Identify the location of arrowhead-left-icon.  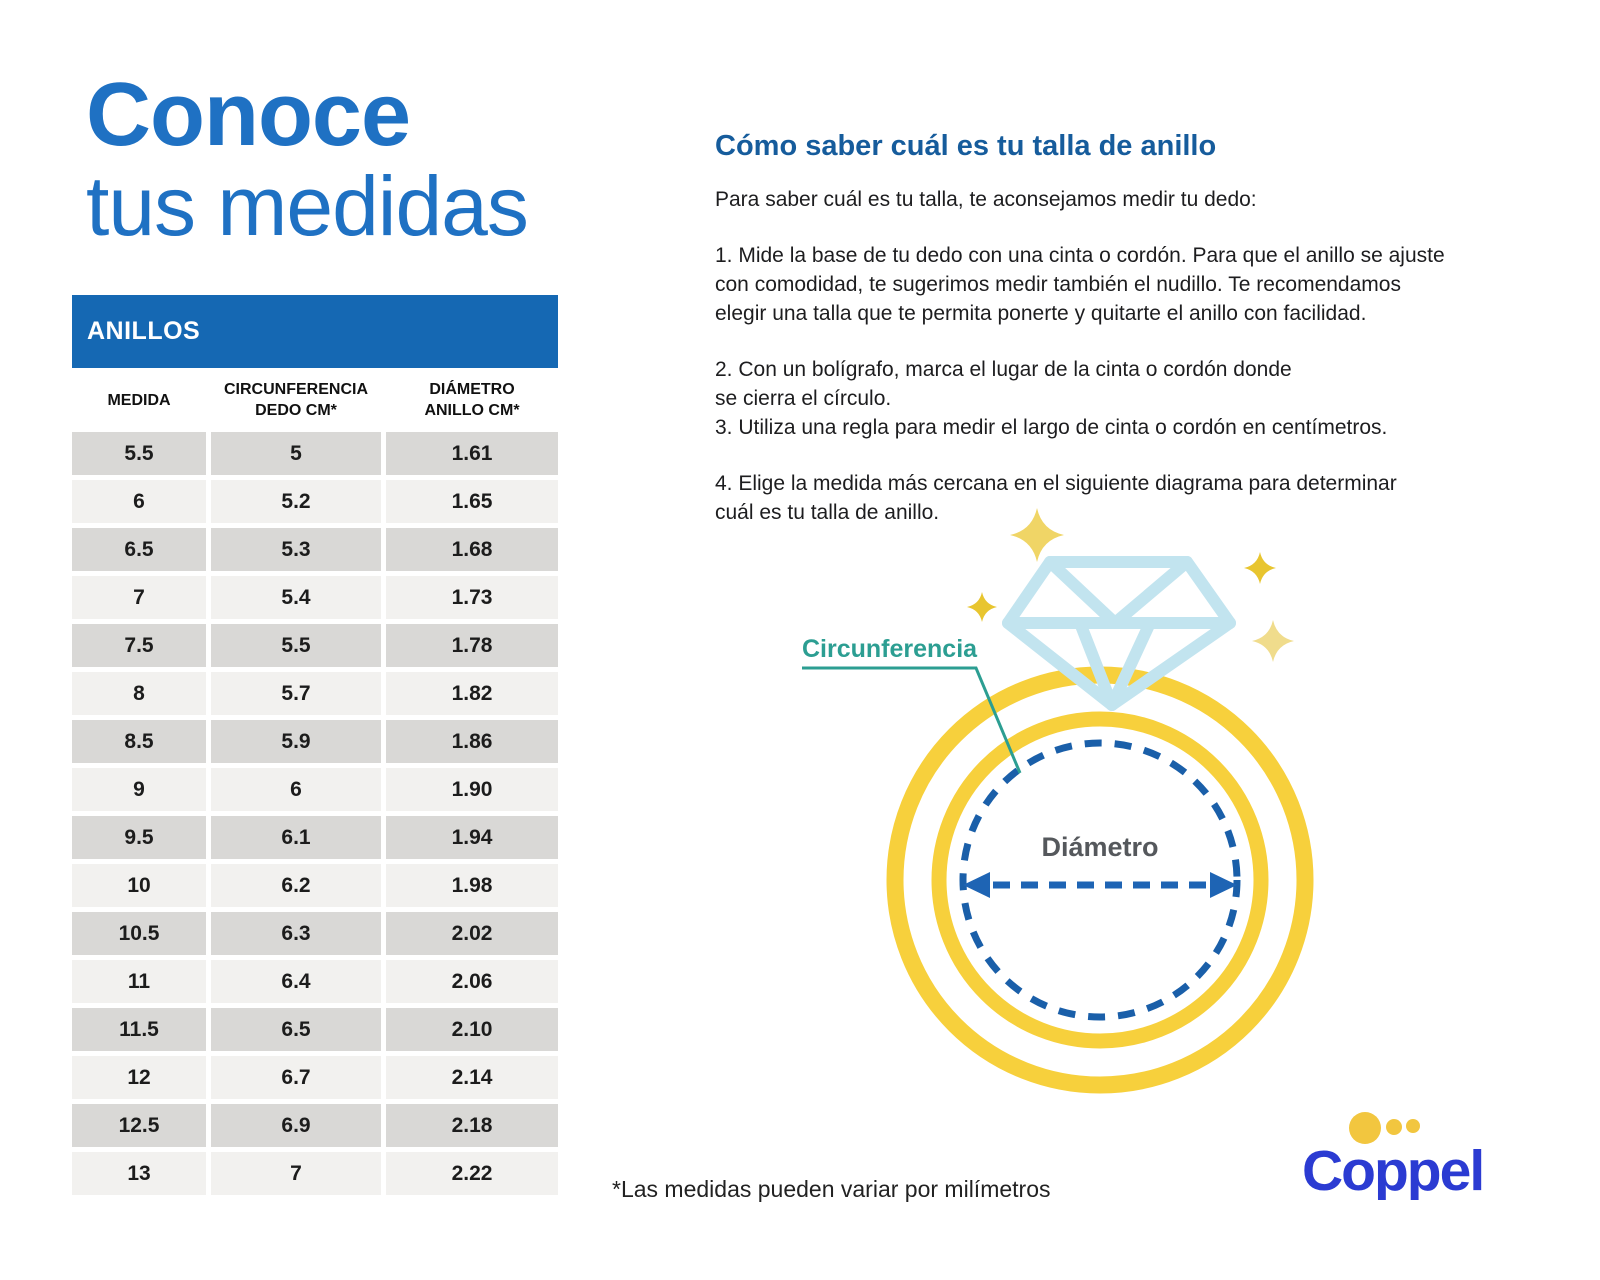
(976, 885).